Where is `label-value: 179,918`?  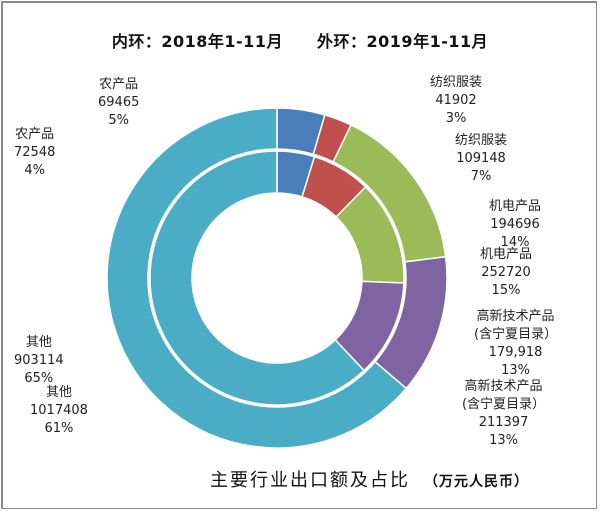 label-value: 179,918 is located at coordinates (515, 352).